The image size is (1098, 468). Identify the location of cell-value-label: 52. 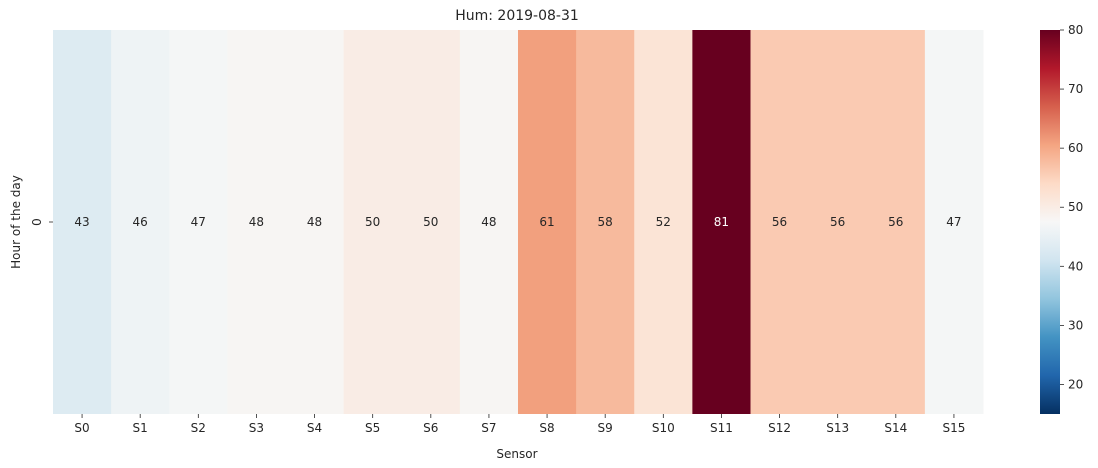
(663, 222).